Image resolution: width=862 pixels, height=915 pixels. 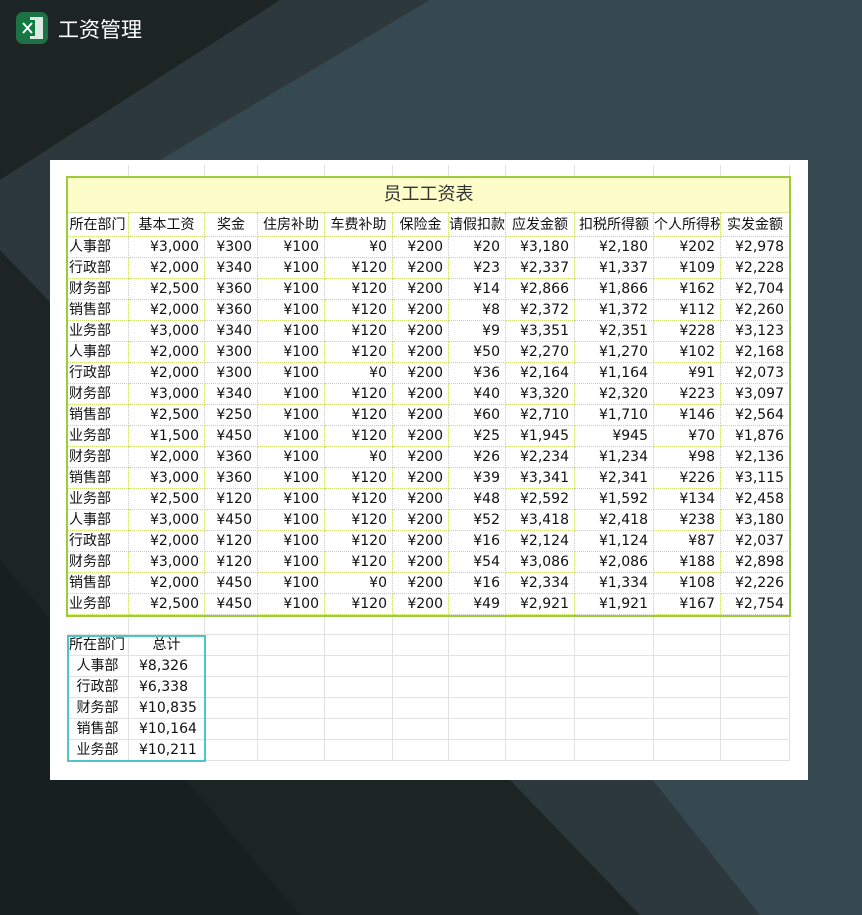 I want to click on amount-cell: ¥2,073, so click(x=755, y=373).